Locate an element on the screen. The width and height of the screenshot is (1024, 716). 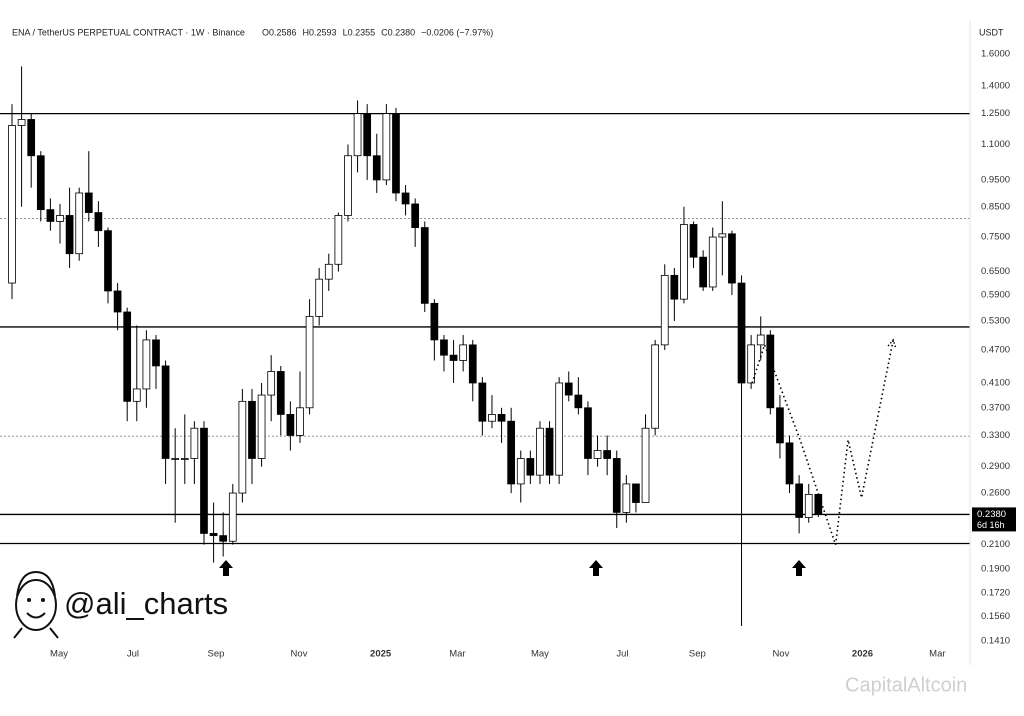
projection-path is located at coordinates (822, 442).